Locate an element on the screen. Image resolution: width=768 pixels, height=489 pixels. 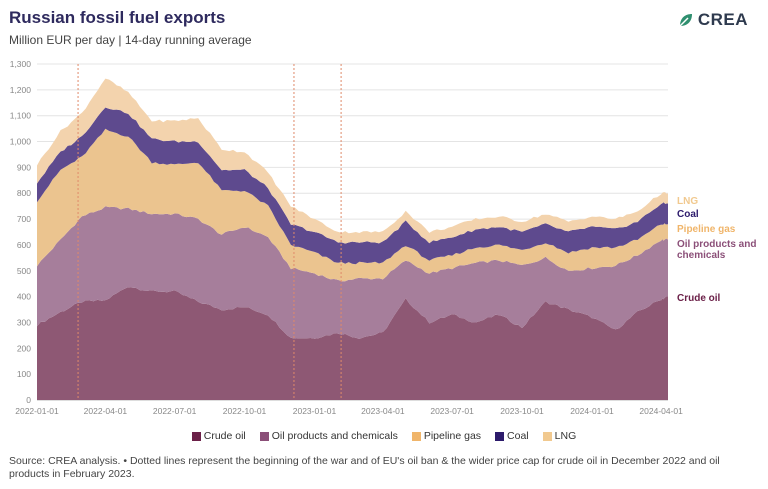
x-tick-label: 2023-10-01 is located at coordinates (522, 411).